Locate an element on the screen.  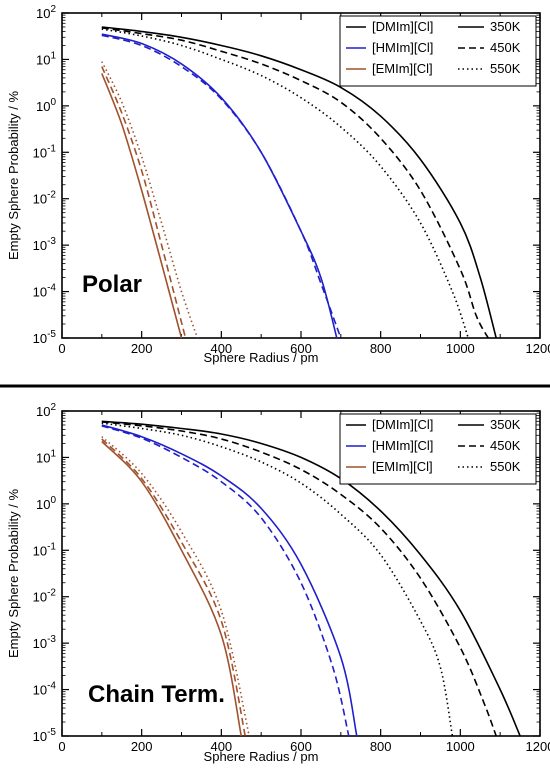
panel-title: Polar is located at coordinates (112, 284).